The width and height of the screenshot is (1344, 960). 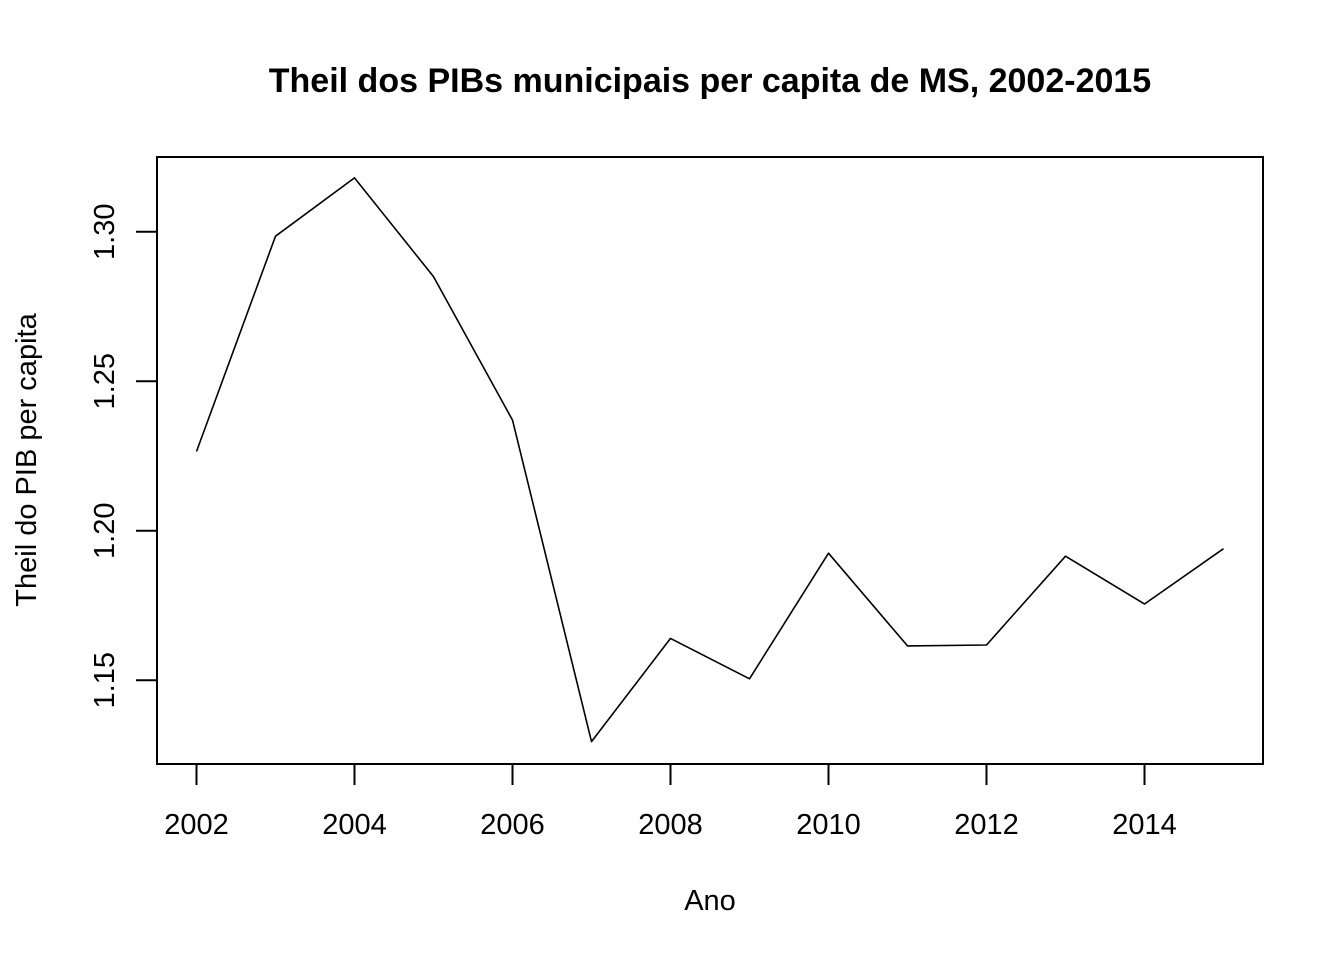 I want to click on x-axis-label: Ano, so click(x=710, y=901).